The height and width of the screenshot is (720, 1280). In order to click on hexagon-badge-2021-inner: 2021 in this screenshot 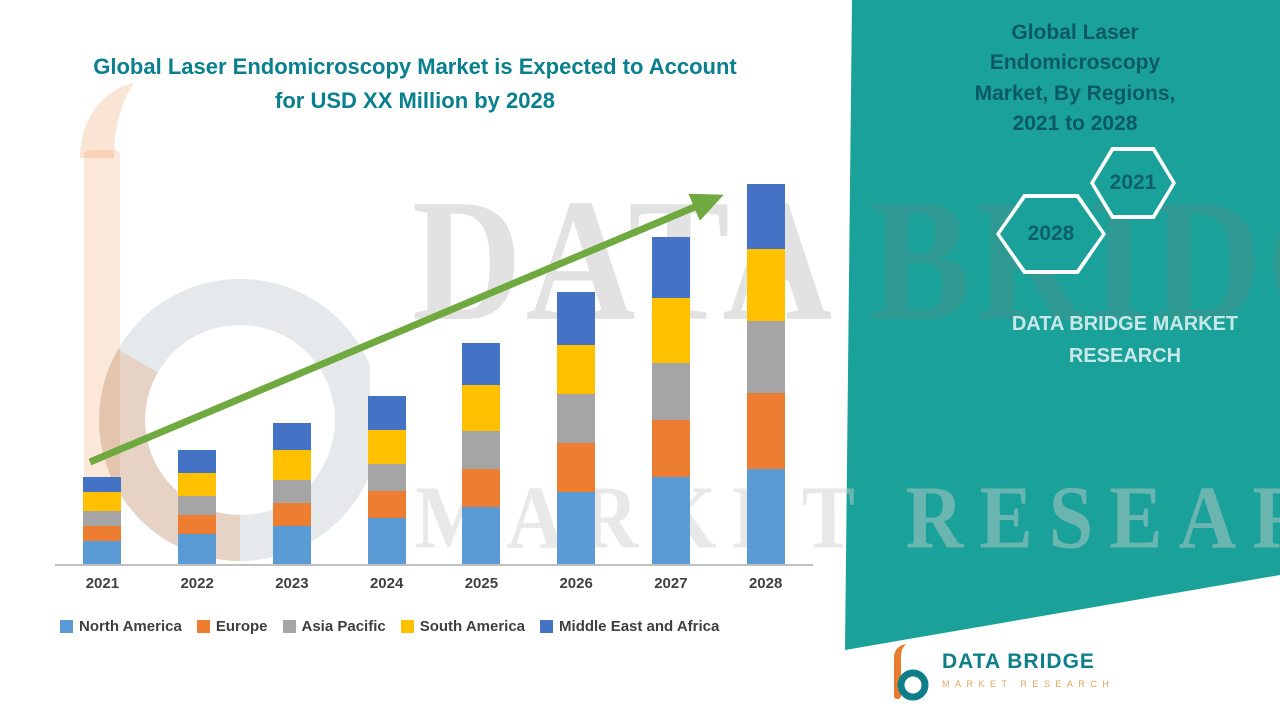, I will do `click(1133, 183)`.